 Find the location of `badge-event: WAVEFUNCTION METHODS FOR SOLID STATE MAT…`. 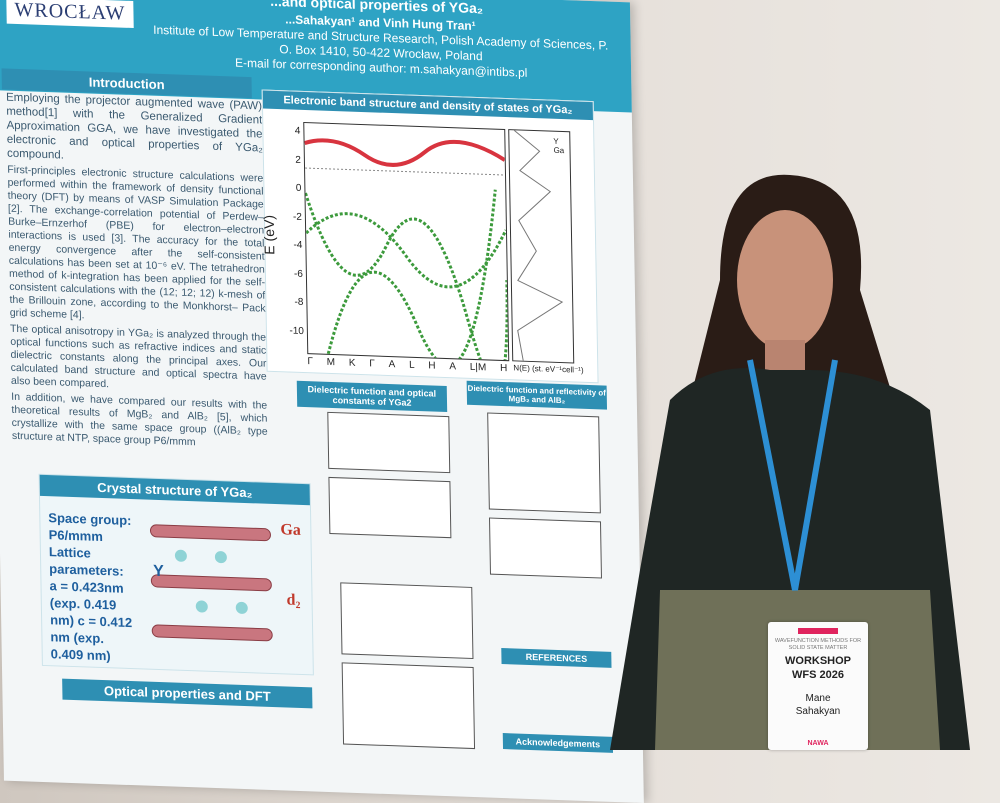

badge-event: WAVEFUNCTION METHODS FOR SOLID STATE MAT… is located at coordinates (818, 644).